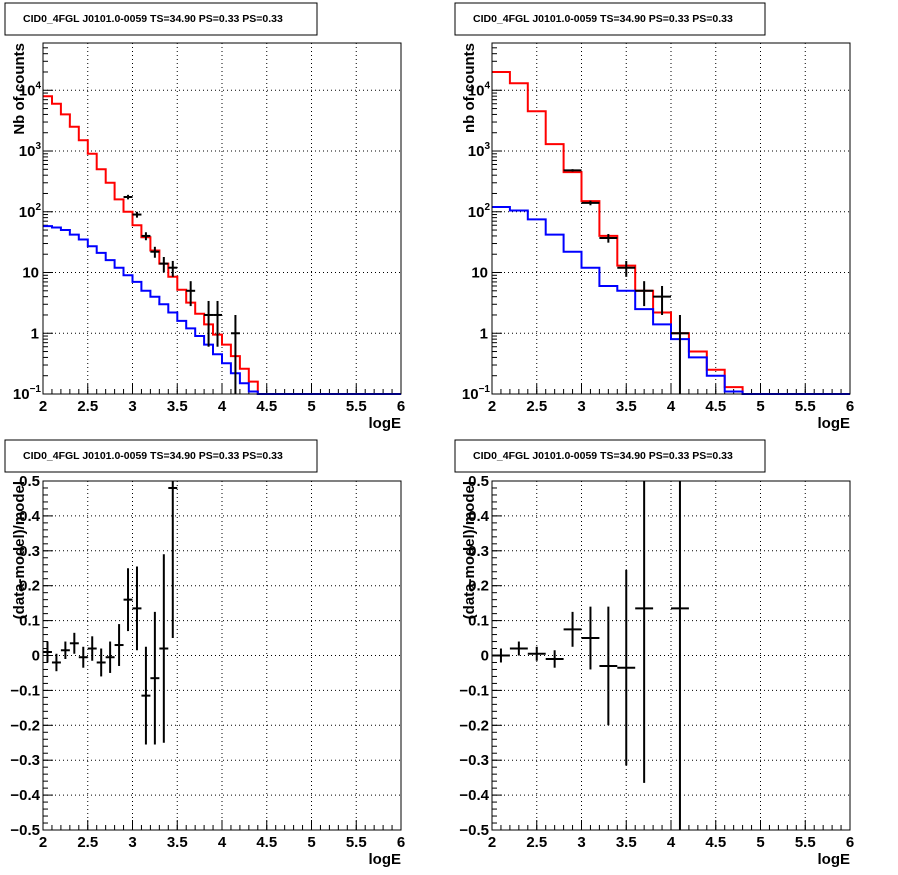  I want to click on y-tick-label: 0.3, so click(29, 551).